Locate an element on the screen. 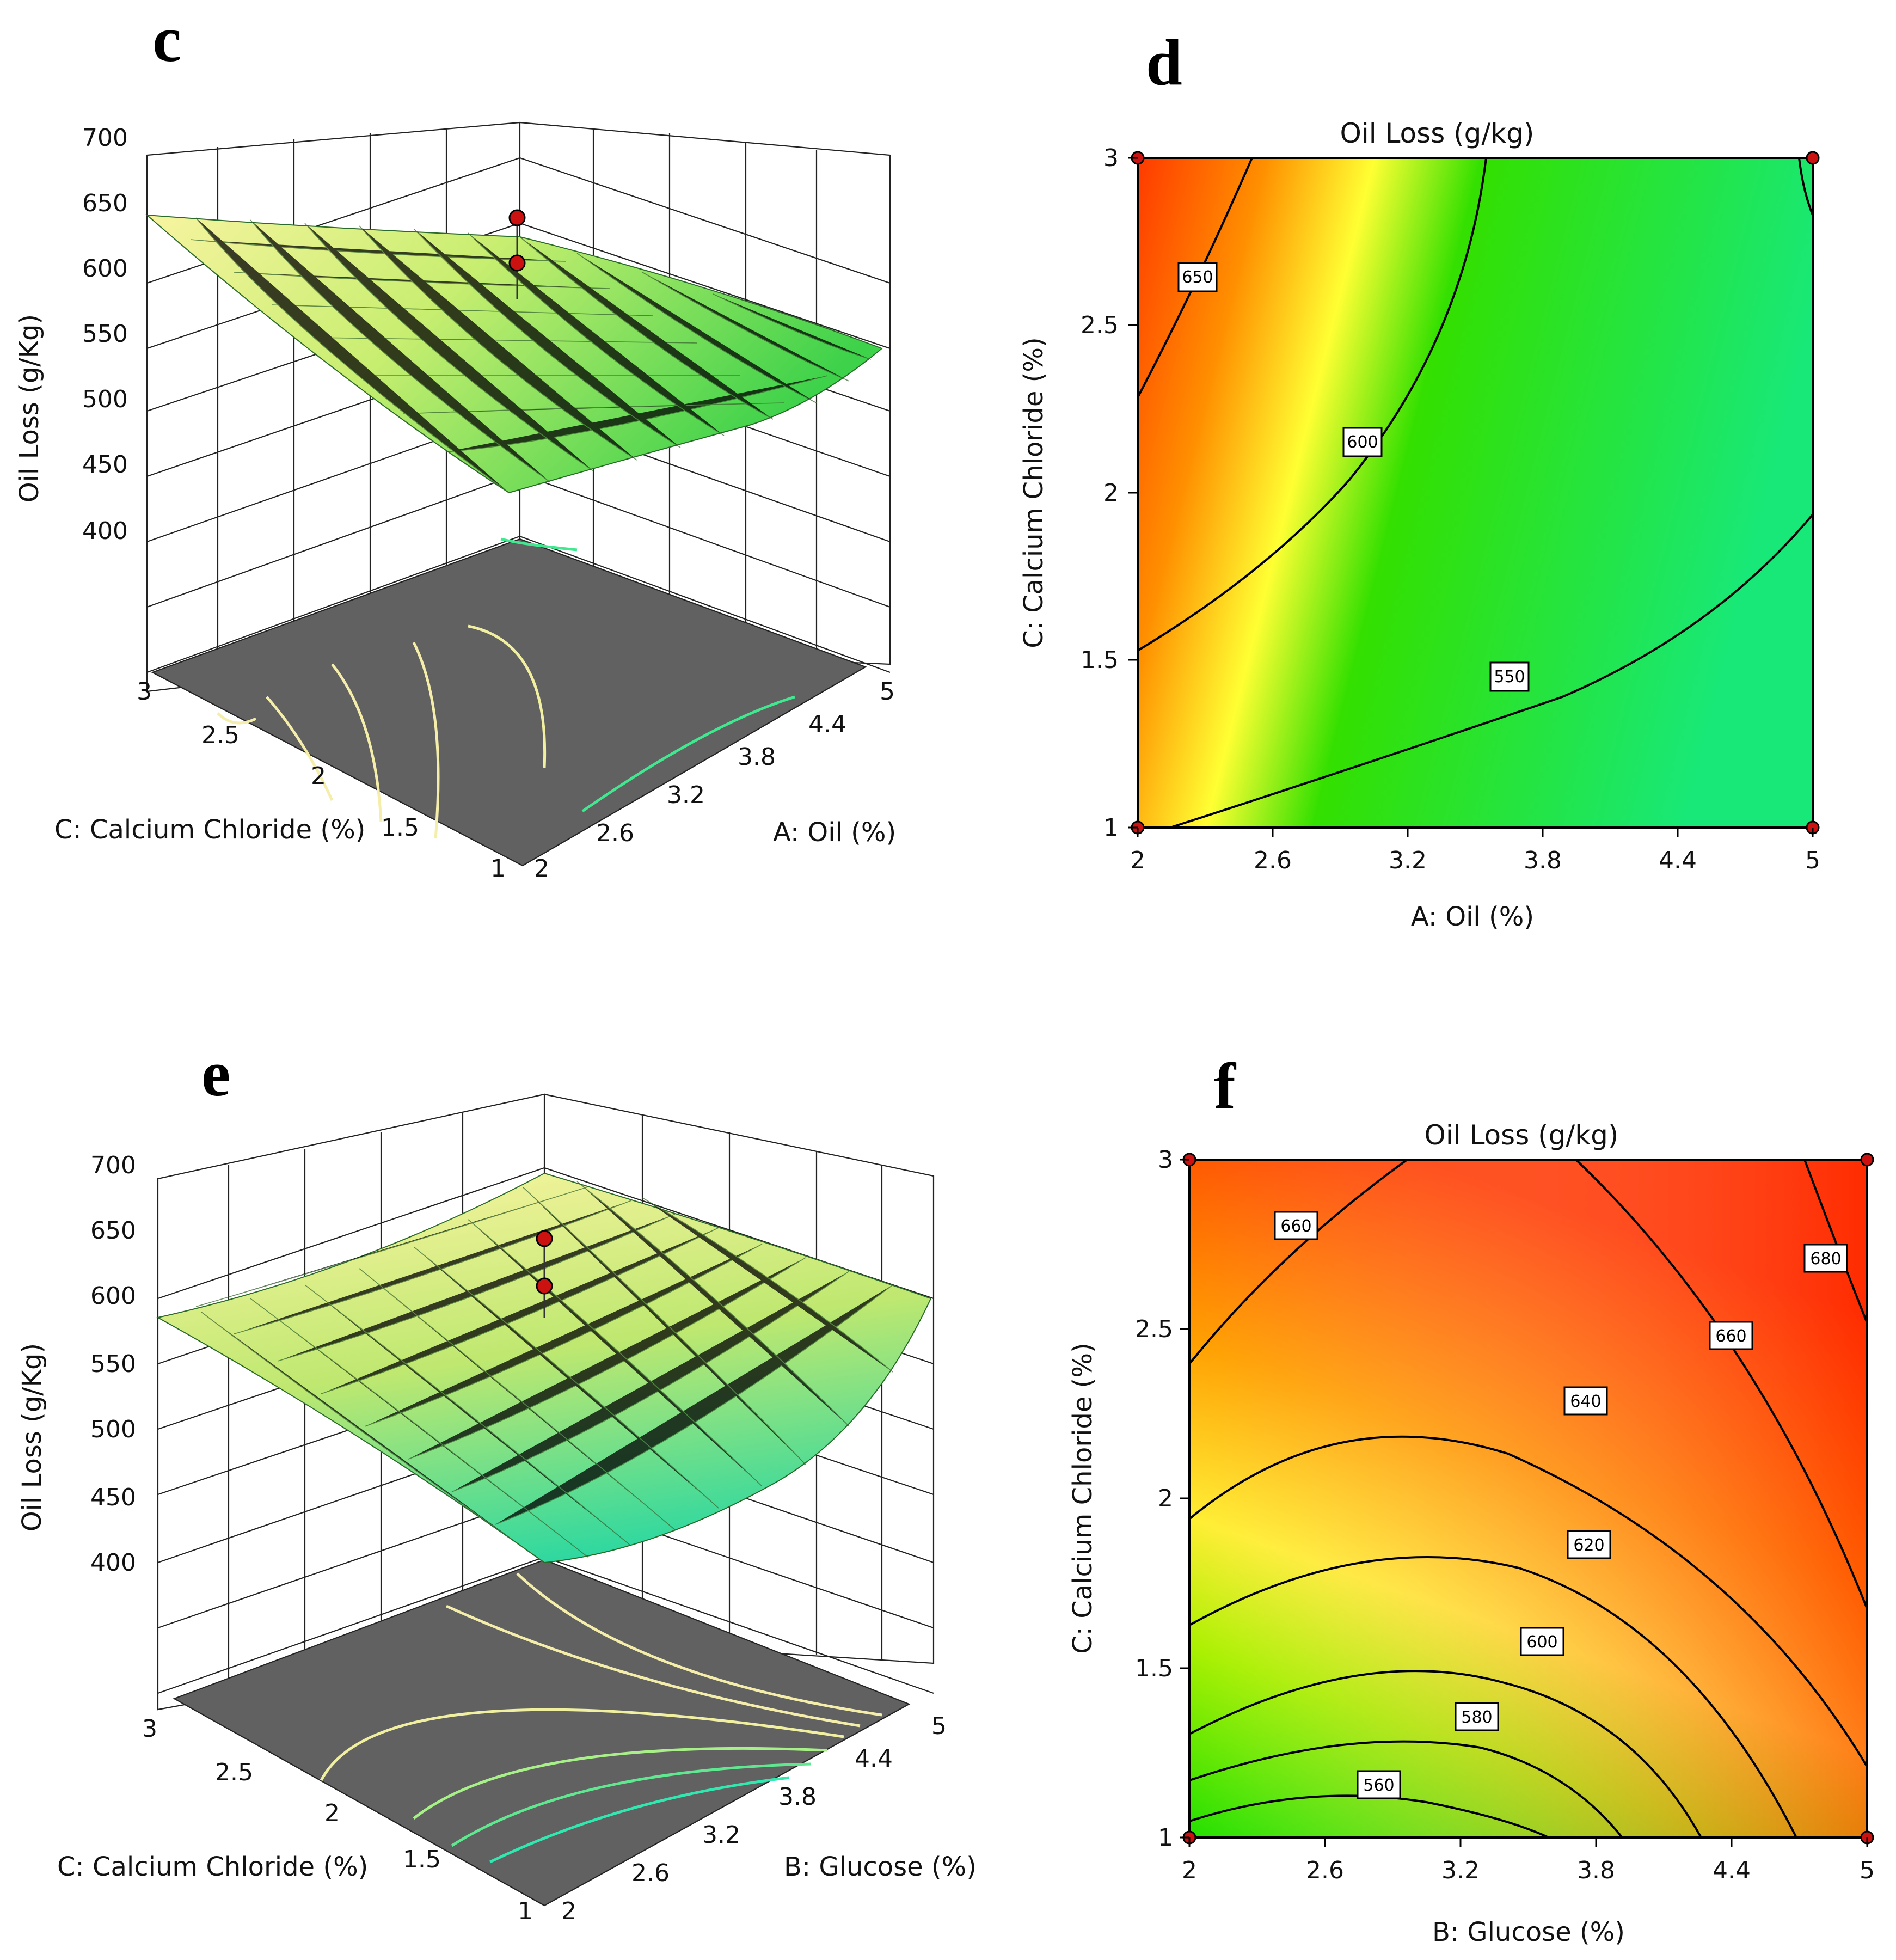  y-tick-label: 3 is located at coordinates (1165, 1160).